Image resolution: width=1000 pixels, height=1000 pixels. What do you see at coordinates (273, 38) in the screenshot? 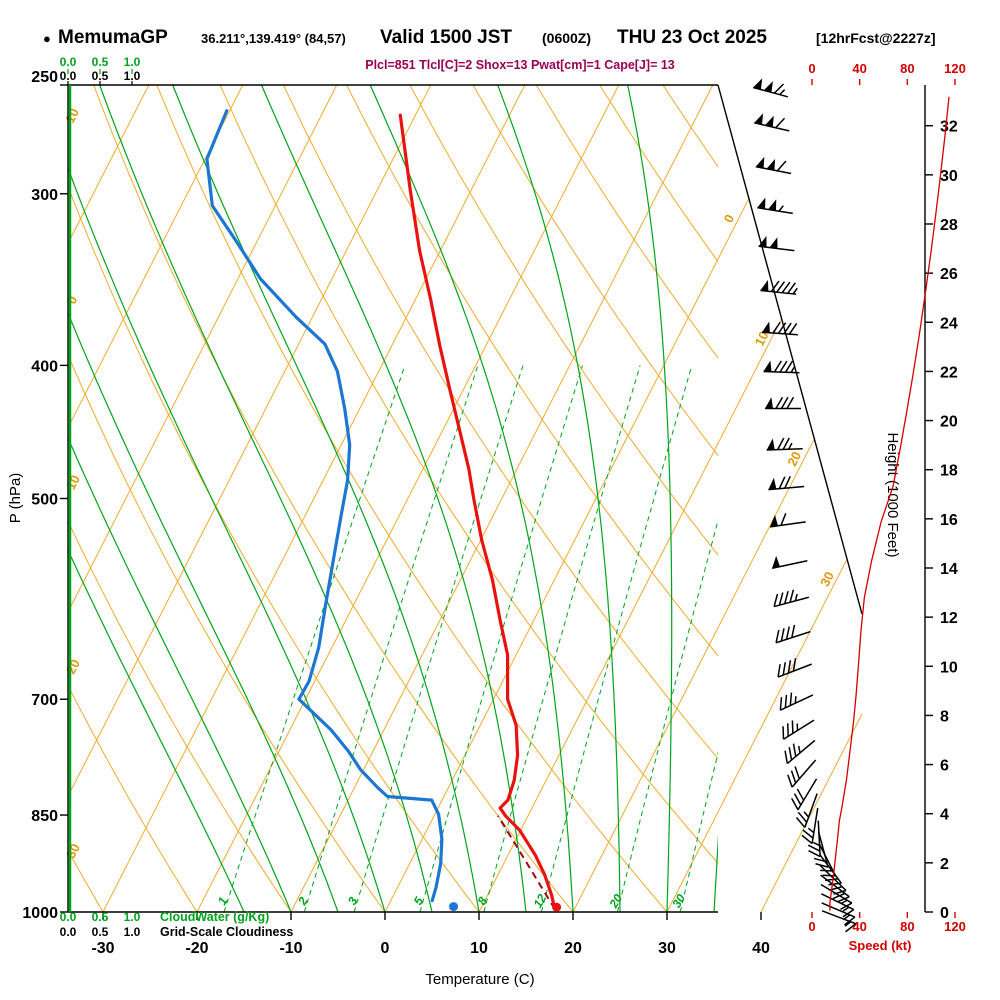
I see `station-coords: 36.211°,139.419° (84,57)` at bounding box center [273, 38].